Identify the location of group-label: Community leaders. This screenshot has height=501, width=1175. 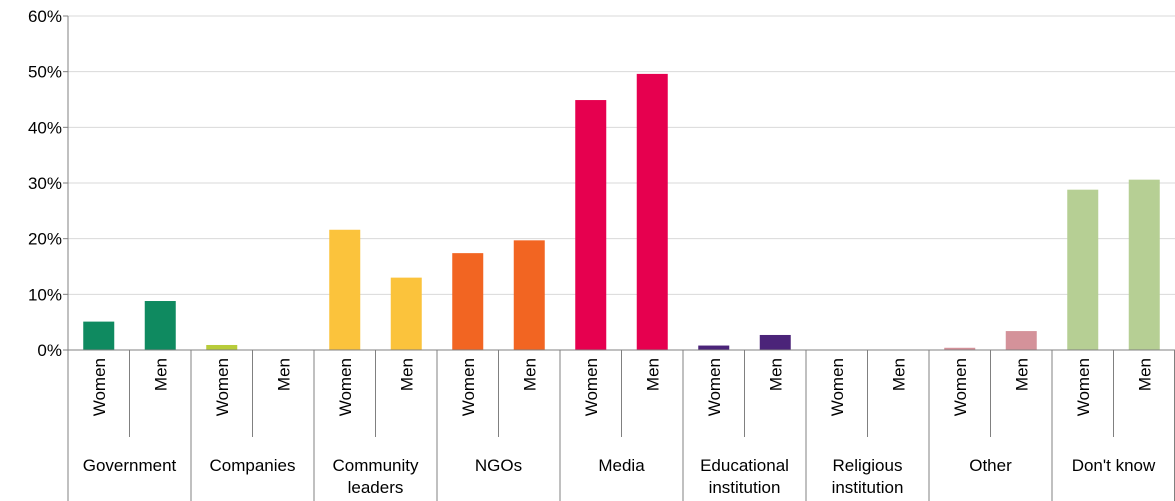
(376, 476).